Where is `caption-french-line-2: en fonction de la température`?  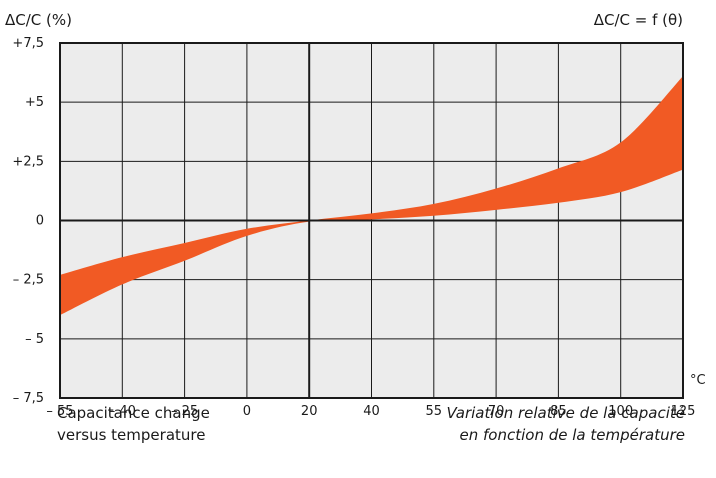
caption-french-line-2: en fonction de la température is located at coordinates (572, 435).